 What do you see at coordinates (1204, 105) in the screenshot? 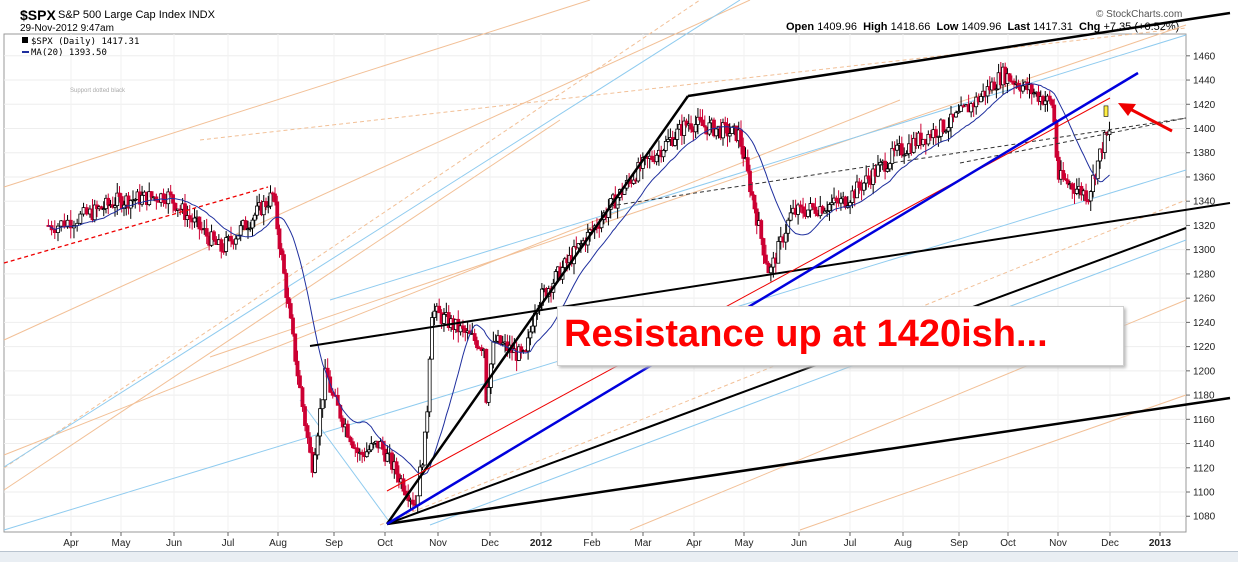
I see `y-tick-label: 1420` at bounding box center [1204, 105].